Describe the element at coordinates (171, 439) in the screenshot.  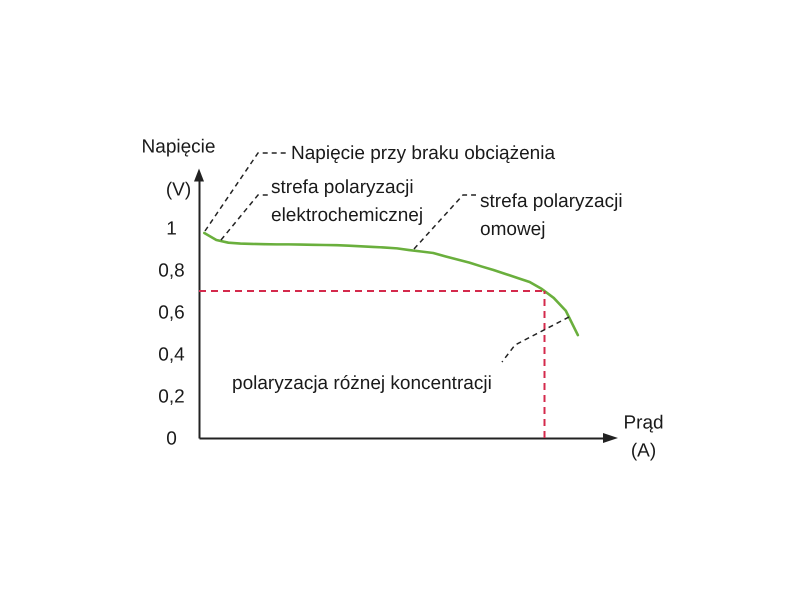
I see `y-tick-label: 0` at that location.